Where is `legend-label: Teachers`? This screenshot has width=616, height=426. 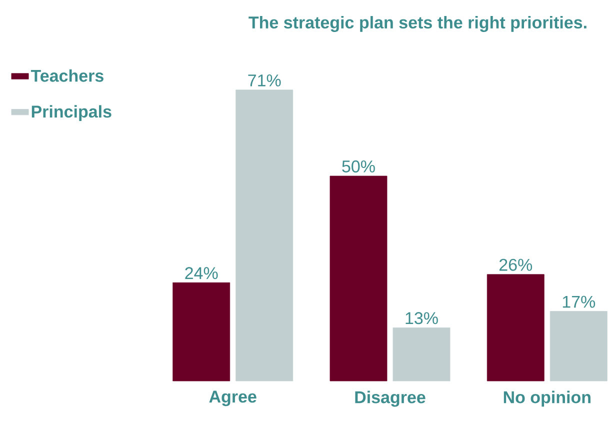
legend-label: Teachers is located at coordinates (67, 75).